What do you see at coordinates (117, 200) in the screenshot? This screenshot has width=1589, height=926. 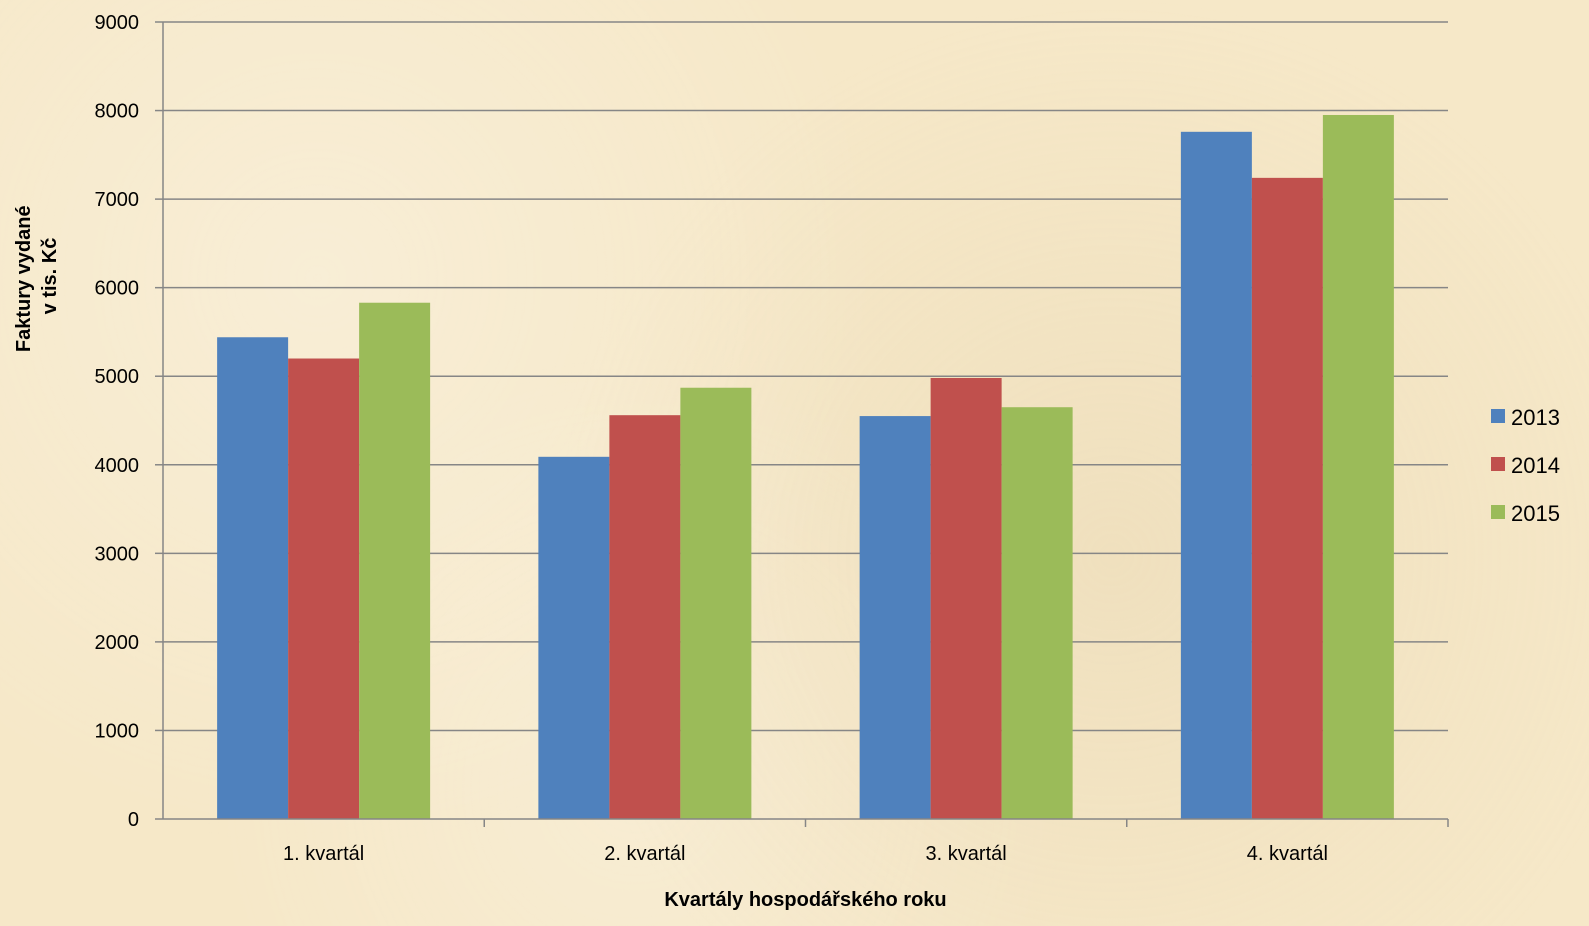 I see `y-tick-label: 7000` at bounding box center [117, 200].